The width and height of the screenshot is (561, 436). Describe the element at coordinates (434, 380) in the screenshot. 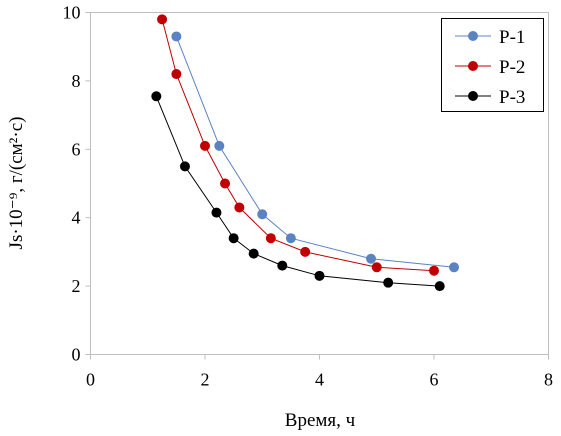

I see `x-tick-label: 6` at that location.